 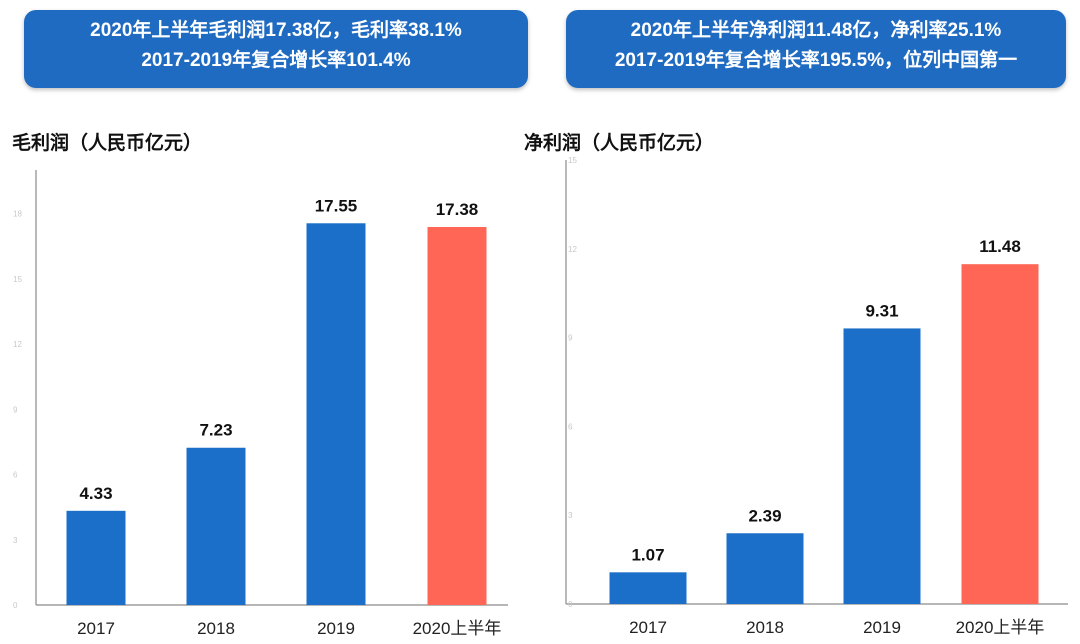 What do you see at coordinates (95, 493) in the screenshot?
I see `data-label: 4.33` at bounding box center [95, 493].